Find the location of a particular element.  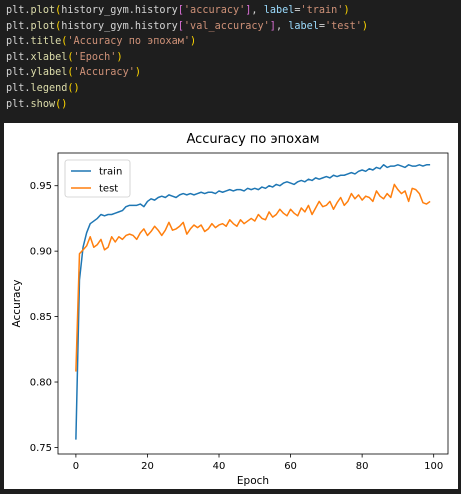

code-token: 'train' is located at coordinates (322, 10).